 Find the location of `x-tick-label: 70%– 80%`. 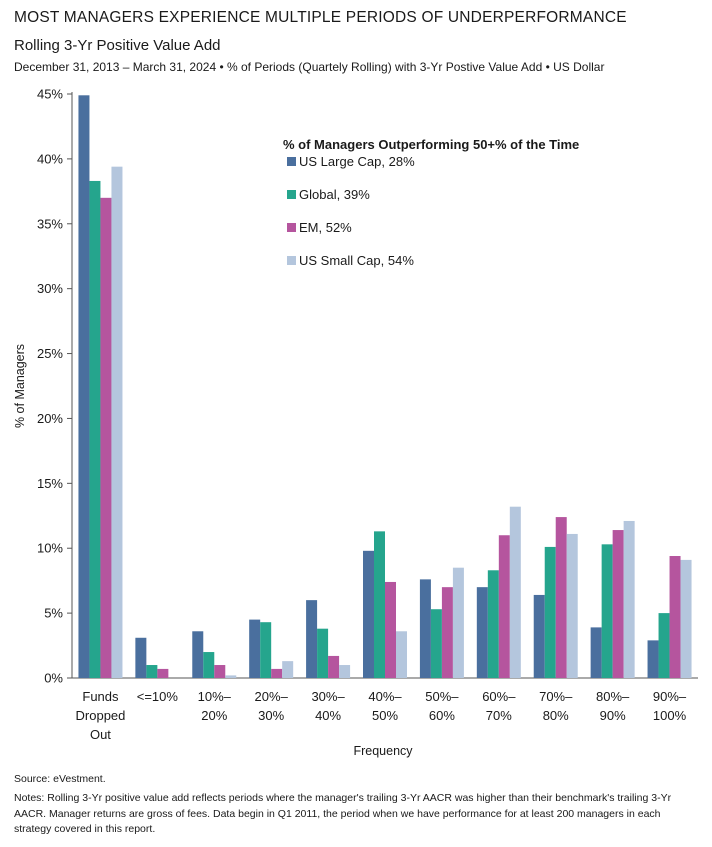

x-tick-label: 70%– 80% is located at coordinates (556, 706).